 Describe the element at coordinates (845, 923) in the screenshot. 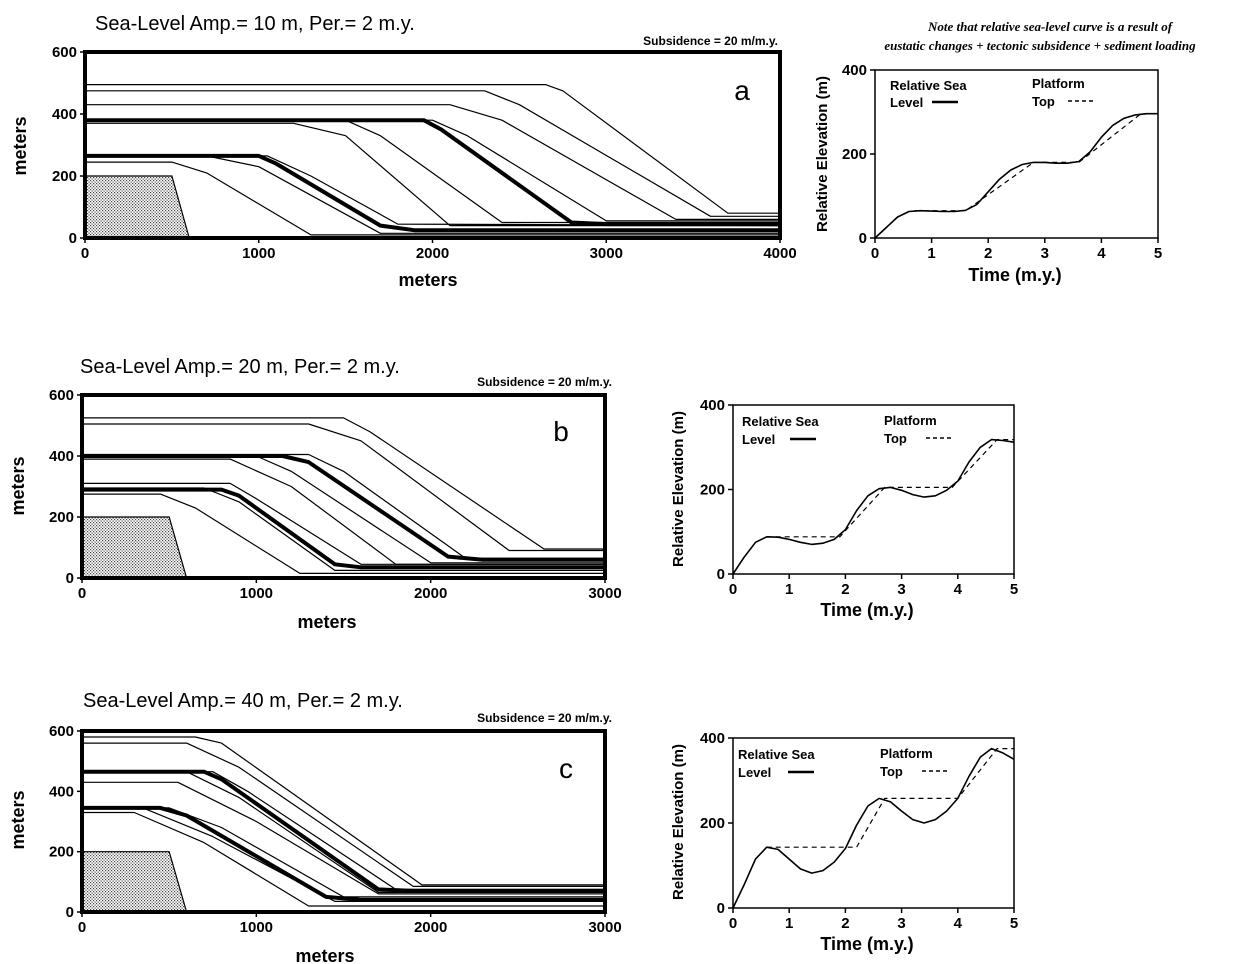

I see `panel-c-inset-x-tick-label: 2` at that location.